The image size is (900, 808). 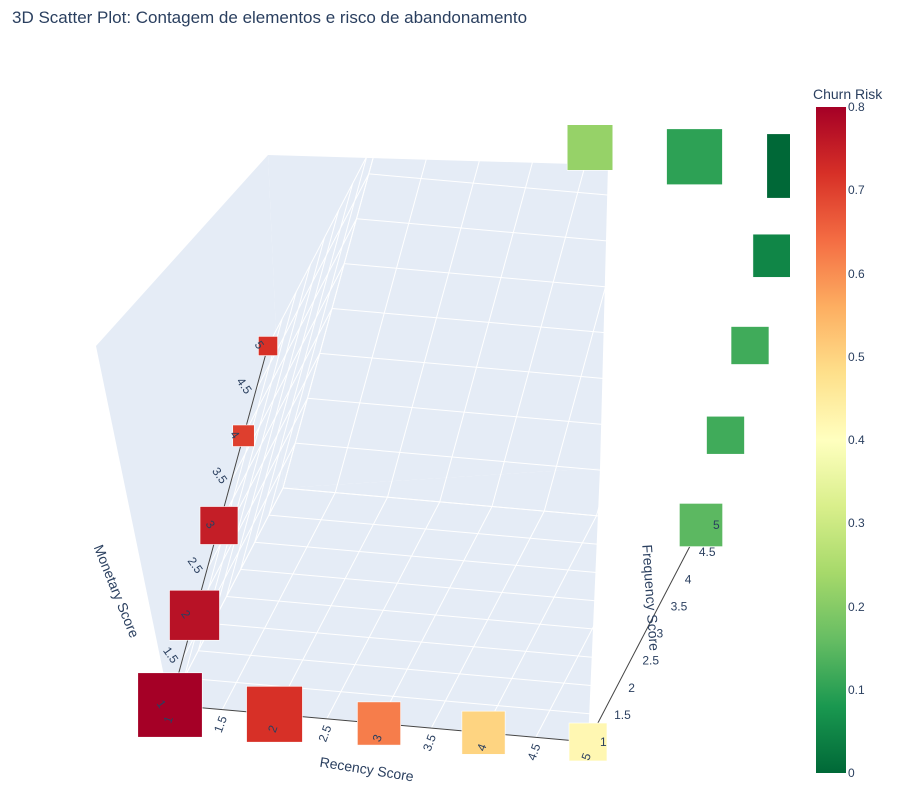 I want to click on y-tick-label: 3.5, so click(x=679, y=606).